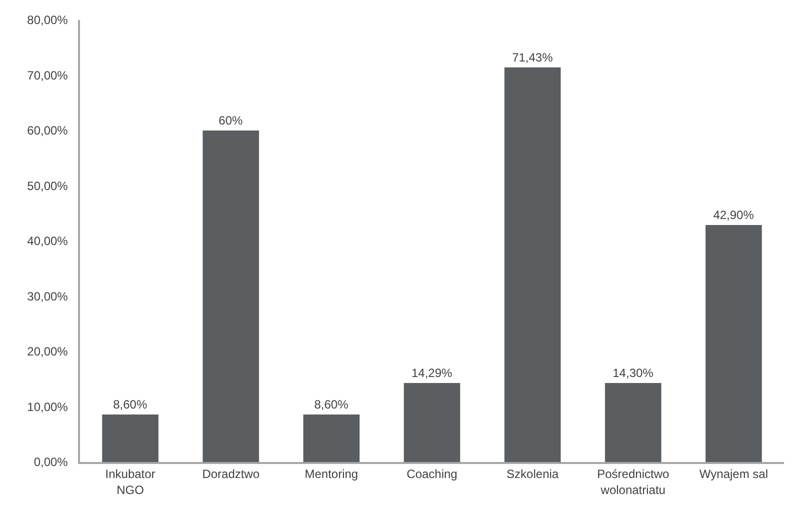 The height and width of the screenshot is (513, 792). What do you see at coordinates (733, 215) in the screenshot?
I see `data-label: 42,90%` at bounding box center [733, 215].